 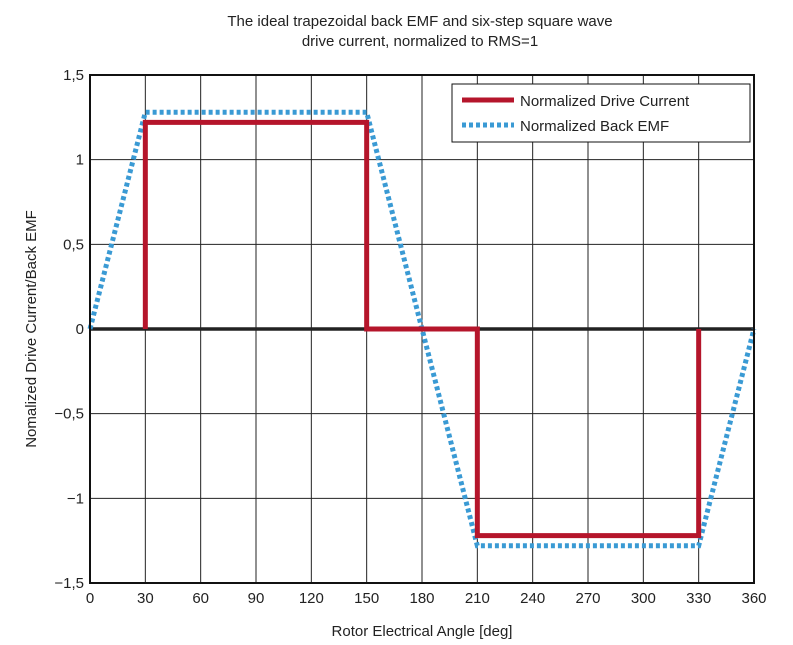 What do you see at coordinates (366, 598) in the screenshot?
I see `x-tick-label: 150` at bounding box center [366, 598].